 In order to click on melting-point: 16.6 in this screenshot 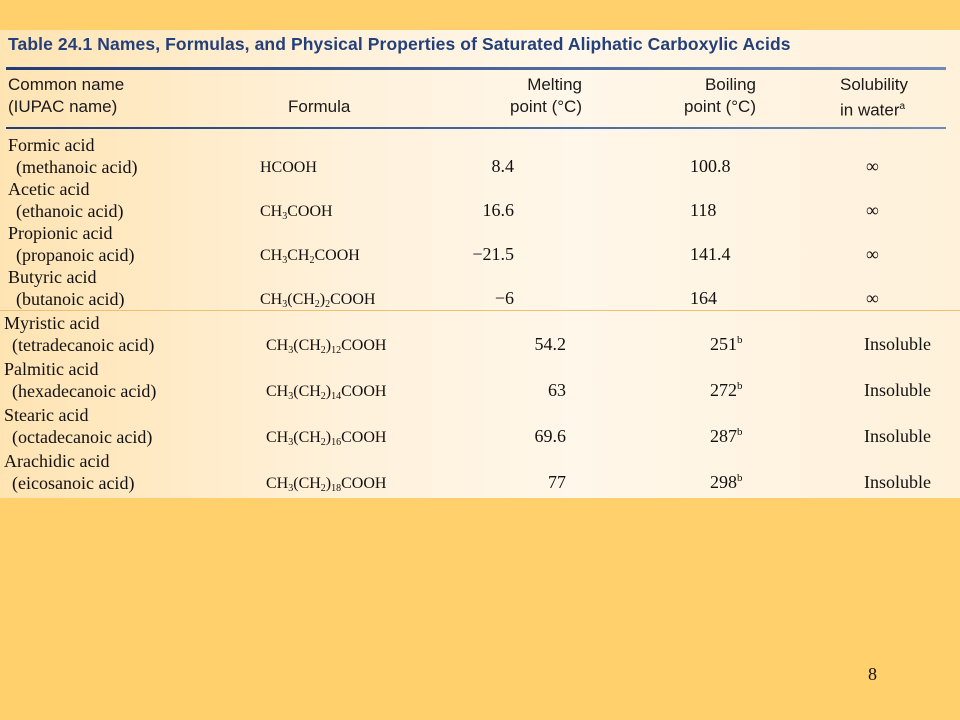, I will do `click(498, 210)`.